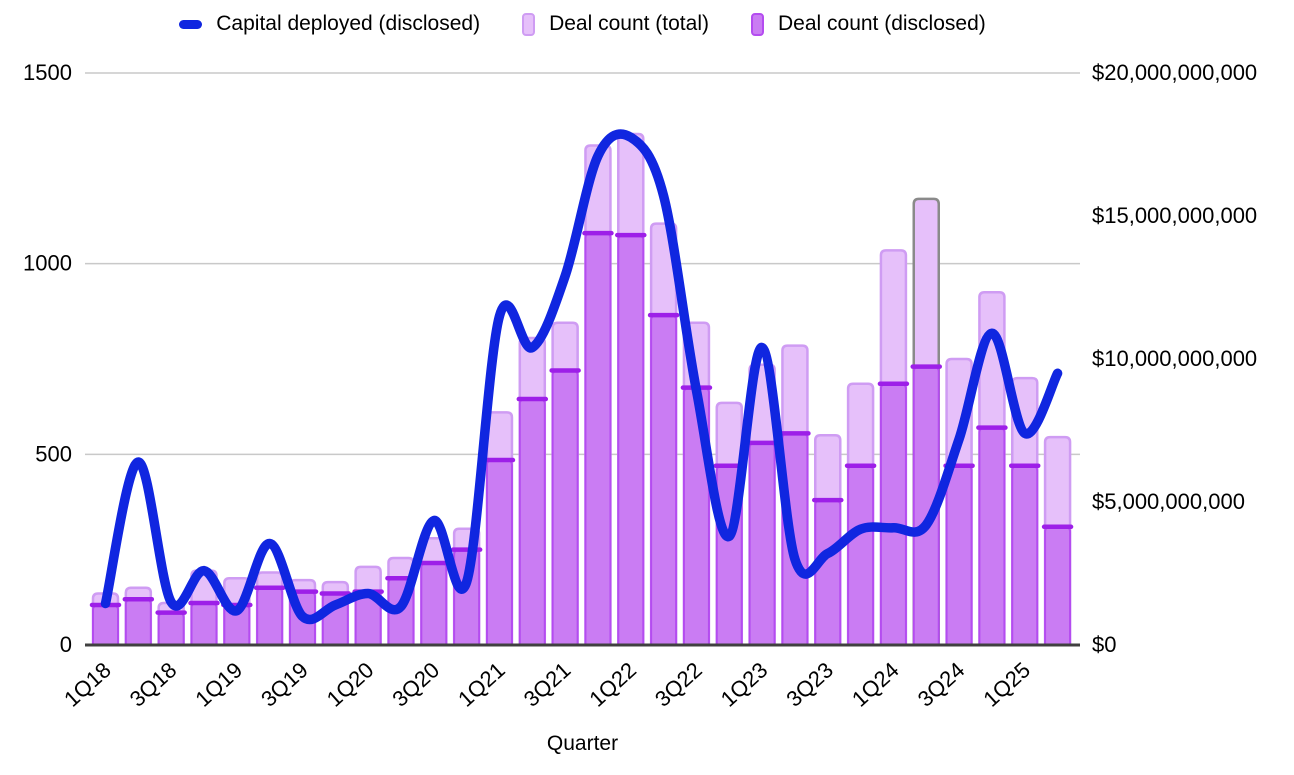 Image resolution: width=1294 pixels, height=775 pixels. I want to click on bar-disclosed-4Q23, so click(861, 555).